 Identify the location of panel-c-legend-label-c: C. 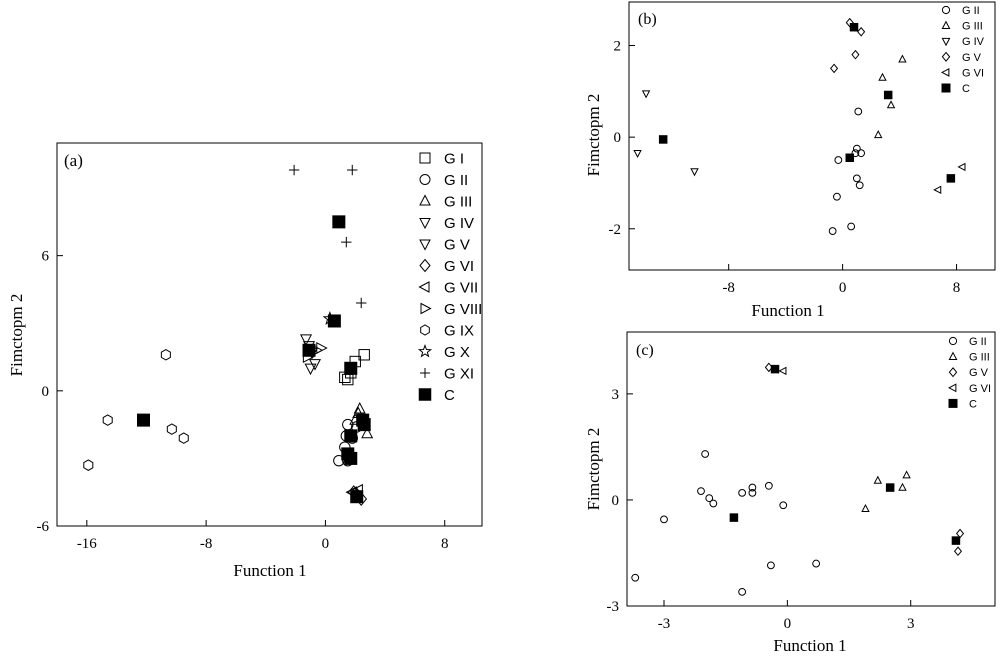
(973, 404).